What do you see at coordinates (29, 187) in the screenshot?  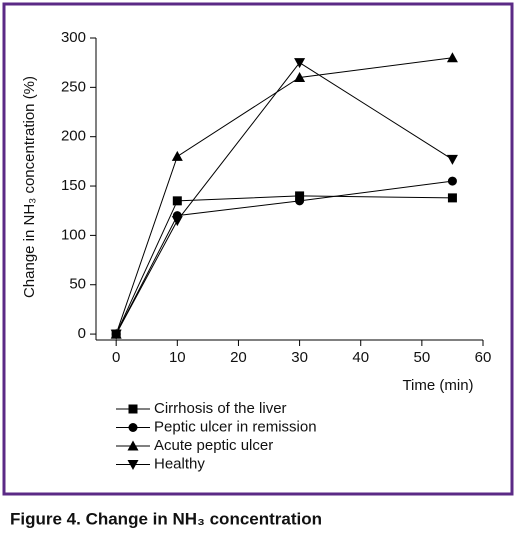 I see `y-axis-label: Change in NH₃ concentration (%)` at bounding box center [29, 187].